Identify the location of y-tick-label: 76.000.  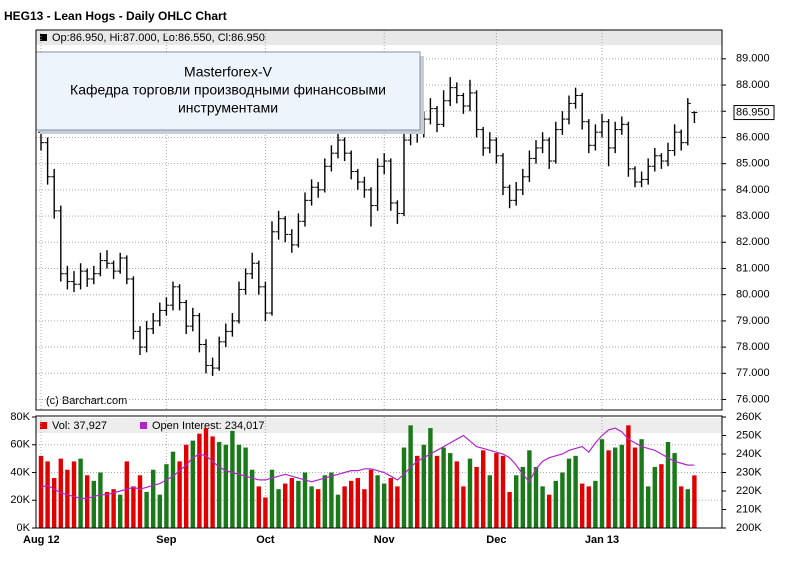
(753, 399).